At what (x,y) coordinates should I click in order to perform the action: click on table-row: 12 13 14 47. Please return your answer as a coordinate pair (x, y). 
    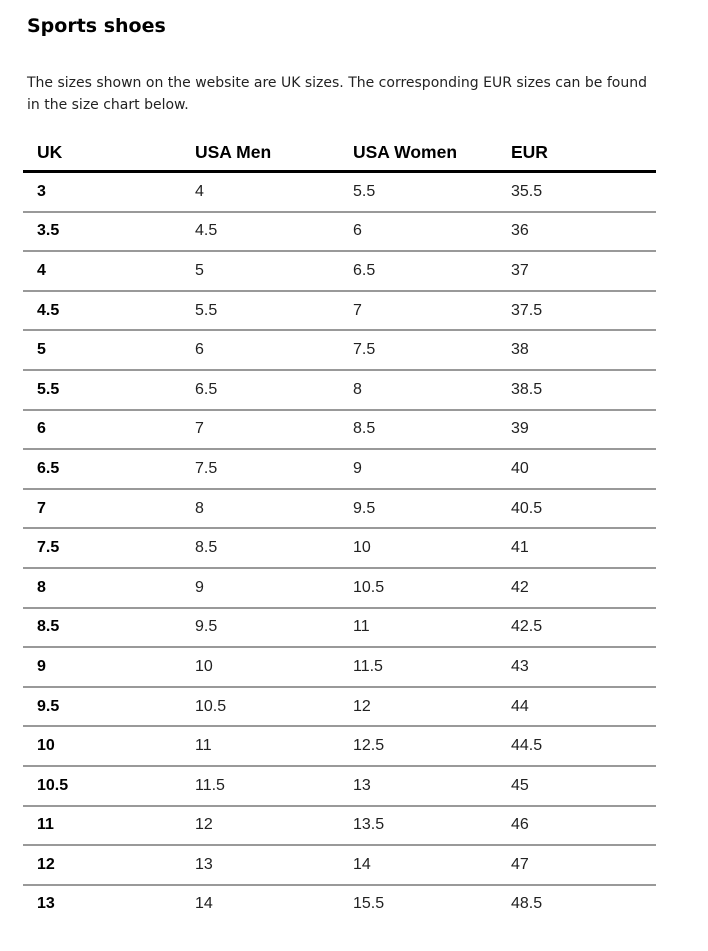
    Looking at the image, I should click on (339, 866).